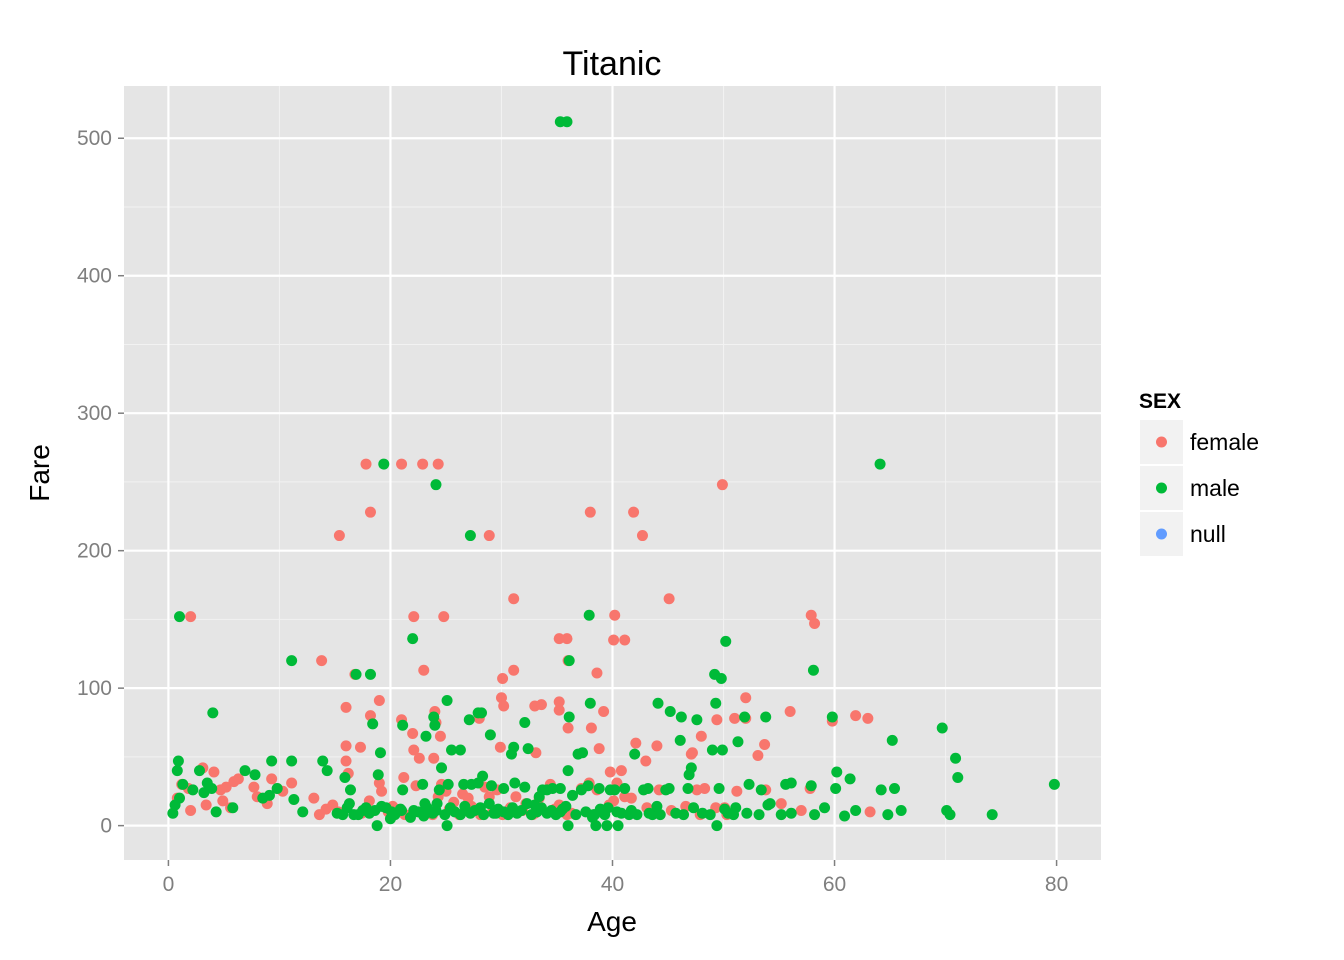 The height and width of the screenshot is (960, 1344). What do you see at coordinates (390, 884) in the screenshot?
I see `x-tick-label: 20` at bounding box center [390, 884].